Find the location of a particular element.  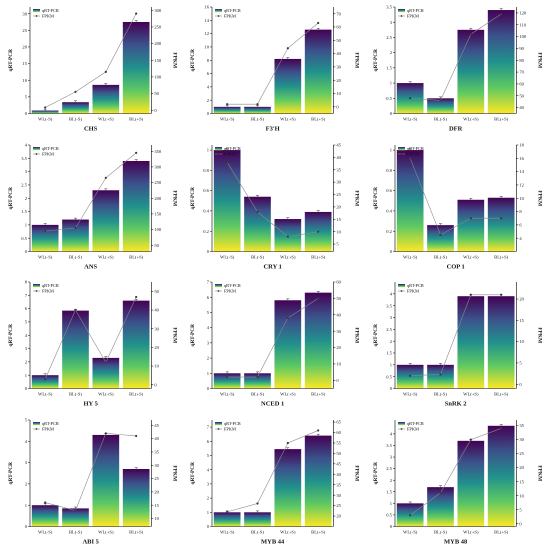

y-tick-label: 7 is located at coordinates (208, 282).